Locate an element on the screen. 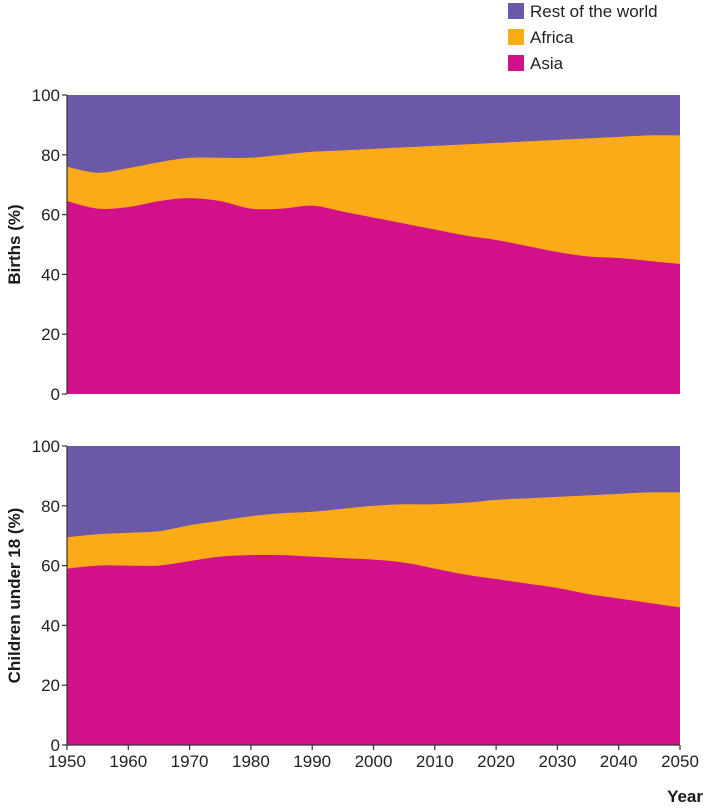 This screenshot has width=704, height=808. x-tick-label: 2050 is located at coordinates (680, 761).